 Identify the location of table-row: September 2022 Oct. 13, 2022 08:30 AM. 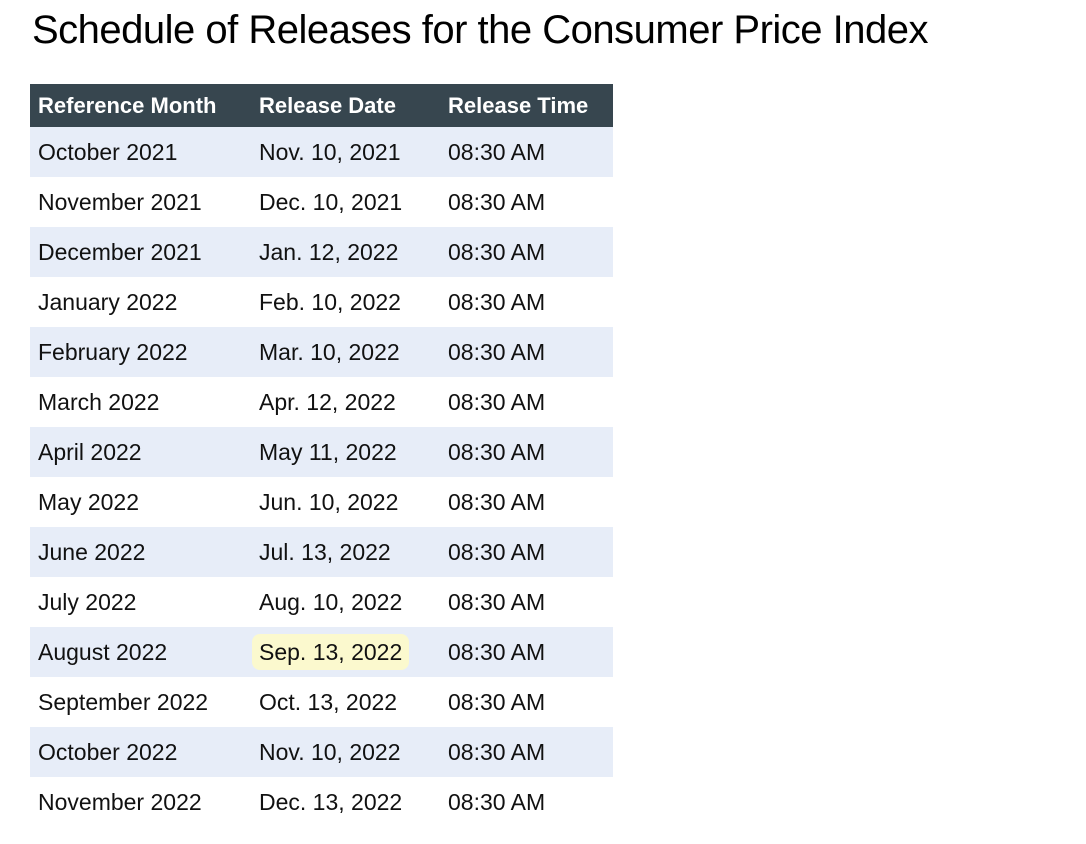
(321, 702).